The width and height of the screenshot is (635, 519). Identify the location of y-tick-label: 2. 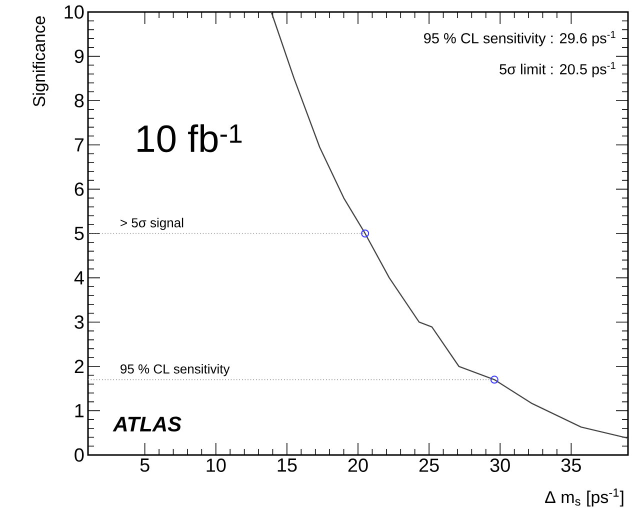
(79, 367).